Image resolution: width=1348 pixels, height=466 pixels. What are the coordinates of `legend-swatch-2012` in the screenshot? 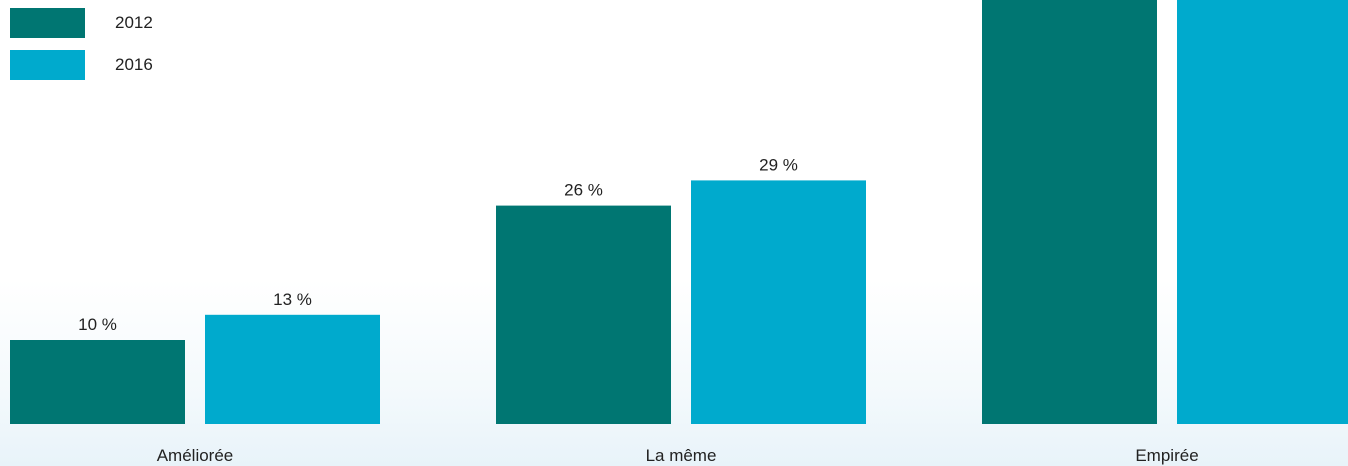 It's located at (47, 23).